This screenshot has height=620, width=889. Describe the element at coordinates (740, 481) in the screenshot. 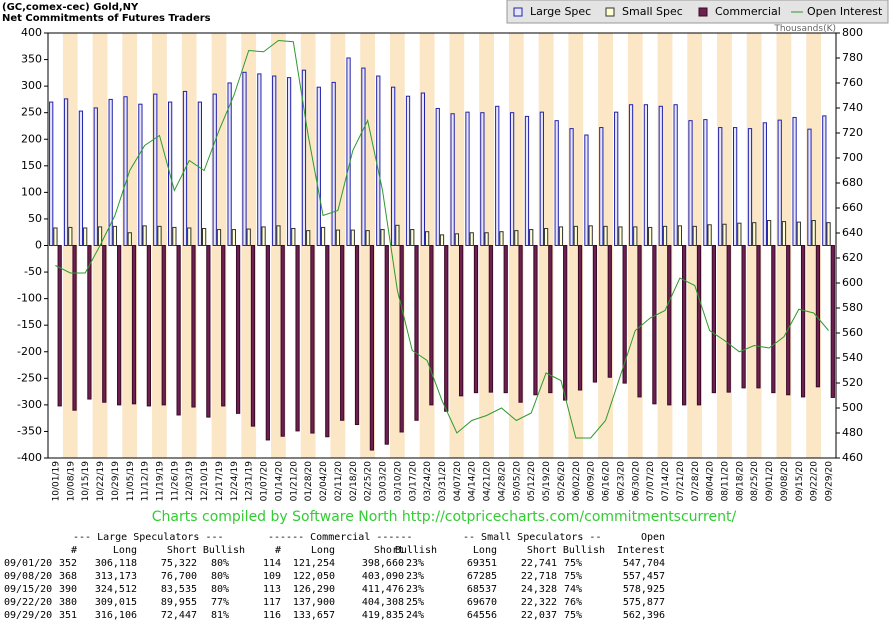

I see `x-tick-label: 08/18/20` at that location.